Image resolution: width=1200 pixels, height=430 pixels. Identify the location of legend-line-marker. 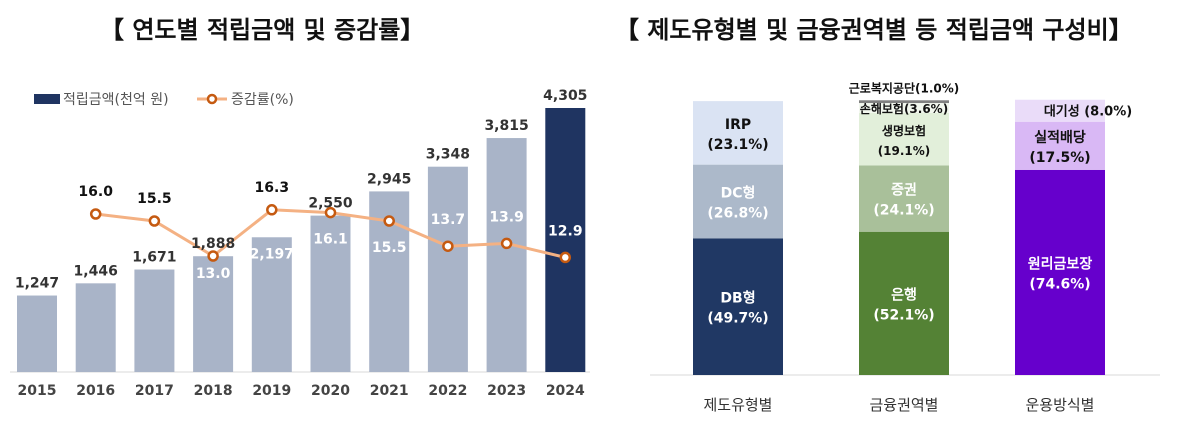
(212, 99).